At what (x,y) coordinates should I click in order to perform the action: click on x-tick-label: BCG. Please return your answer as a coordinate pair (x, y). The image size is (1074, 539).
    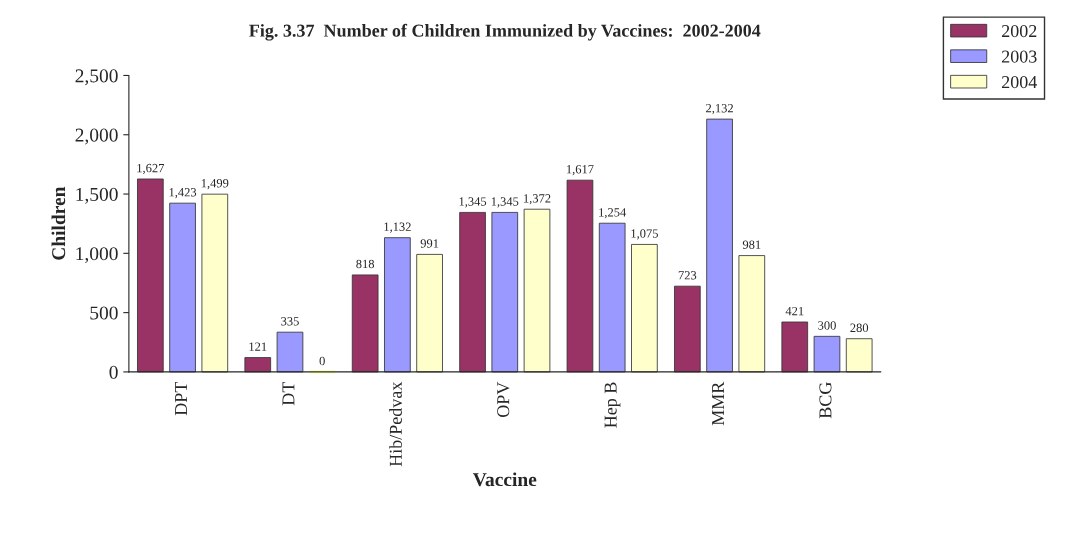
    Looking at the image, I should click on (825, 400).